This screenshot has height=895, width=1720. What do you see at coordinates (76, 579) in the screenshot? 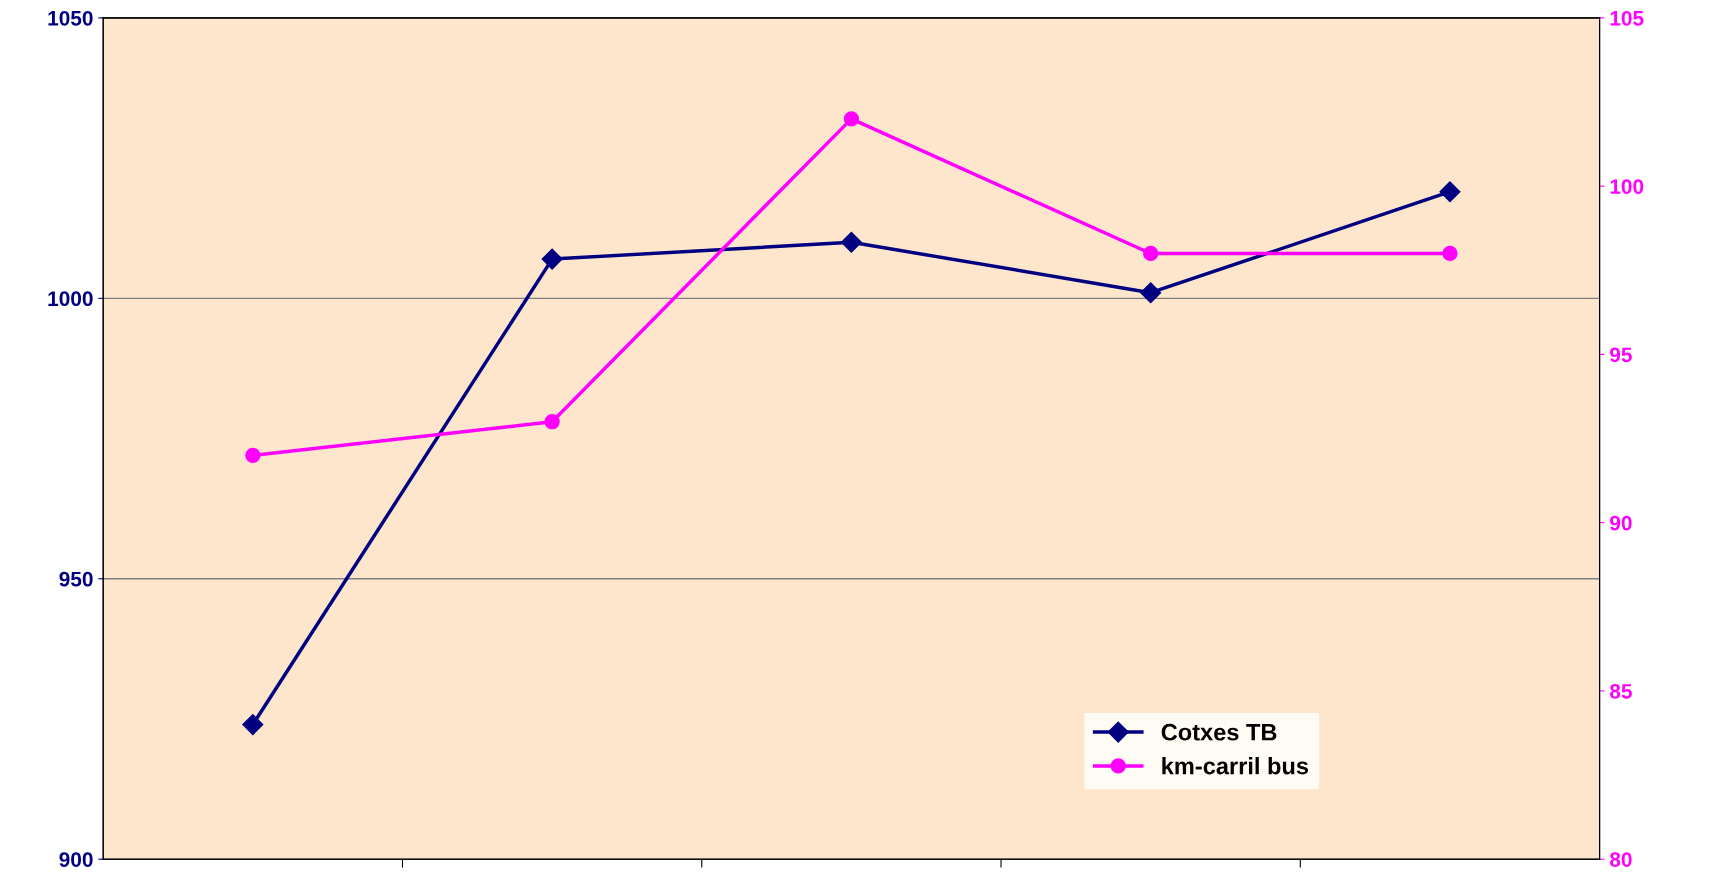
I see `y-tick-label: 950` at bounding box center [76, 579].